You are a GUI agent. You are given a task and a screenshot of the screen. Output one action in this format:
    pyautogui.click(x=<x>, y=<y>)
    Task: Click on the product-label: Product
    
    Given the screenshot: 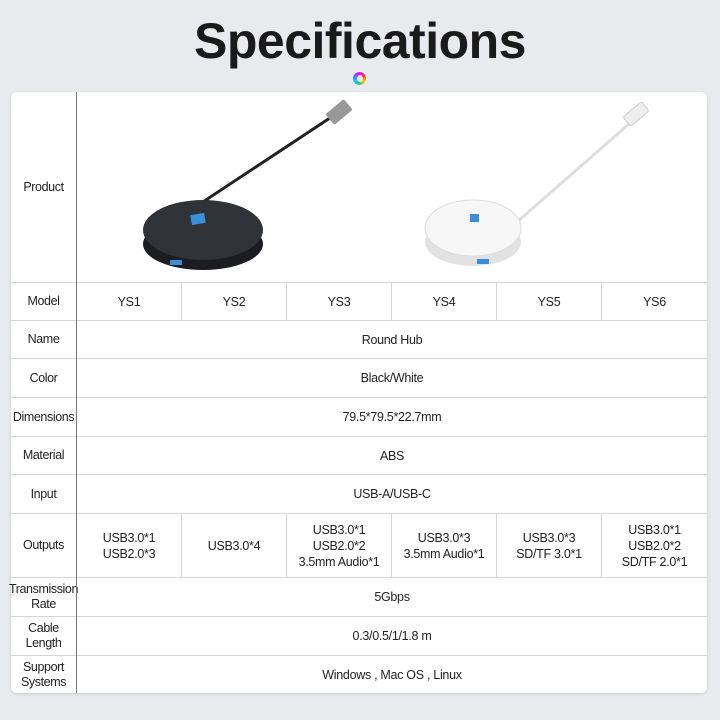 What is the action you would take?
    pyautogui.click(x=43, y=186)
    